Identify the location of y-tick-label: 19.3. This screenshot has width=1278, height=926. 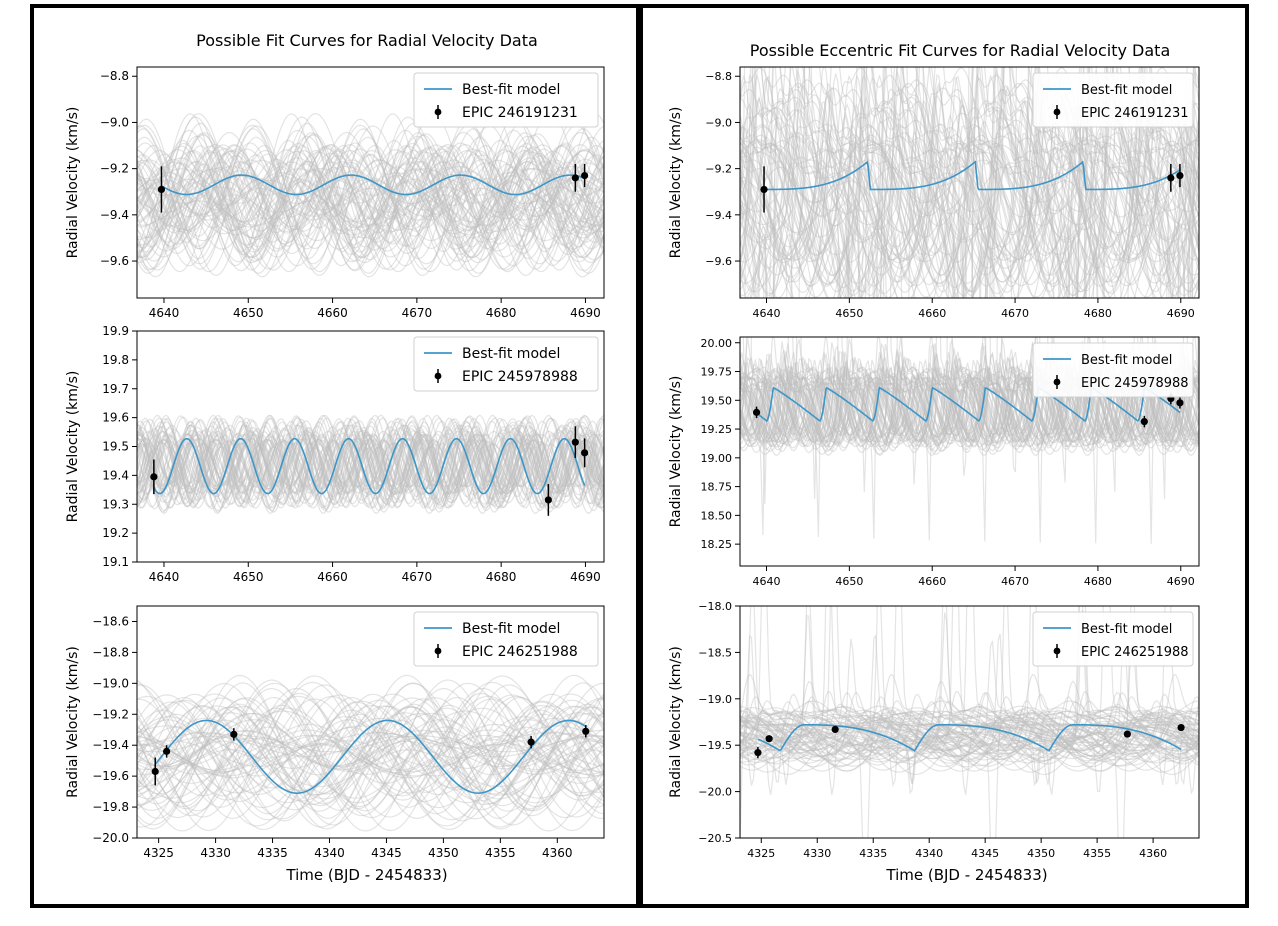
(115, 504).